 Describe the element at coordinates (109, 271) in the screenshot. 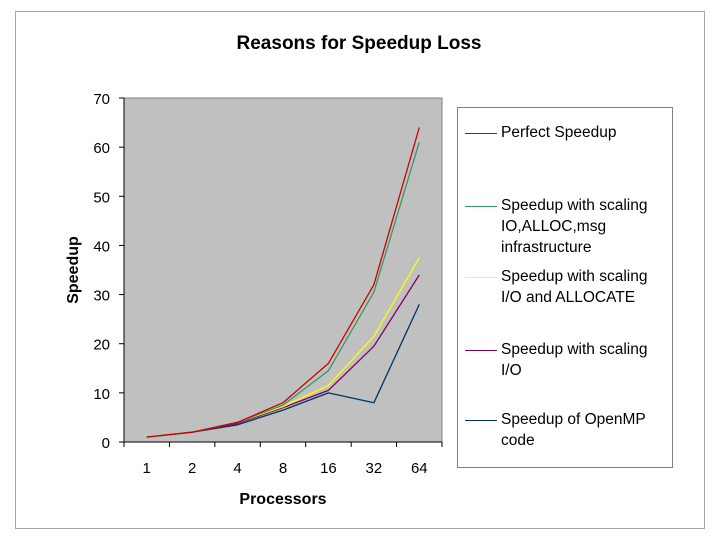

I see `y-axis: 0 10 20 30 40 50 60 70` at that location.